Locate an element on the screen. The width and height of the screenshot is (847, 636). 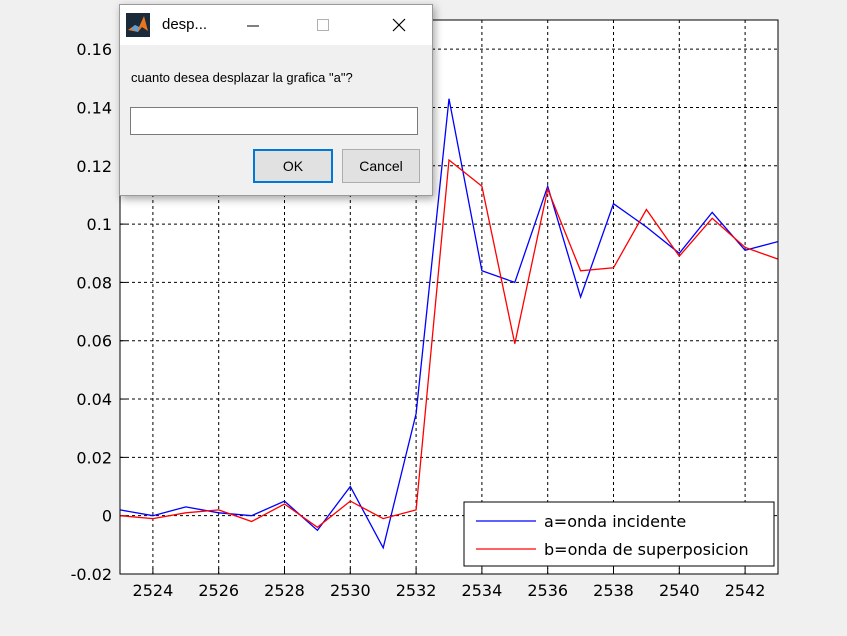
x-tick-label: 2534 is located at coordinates (482, 590).